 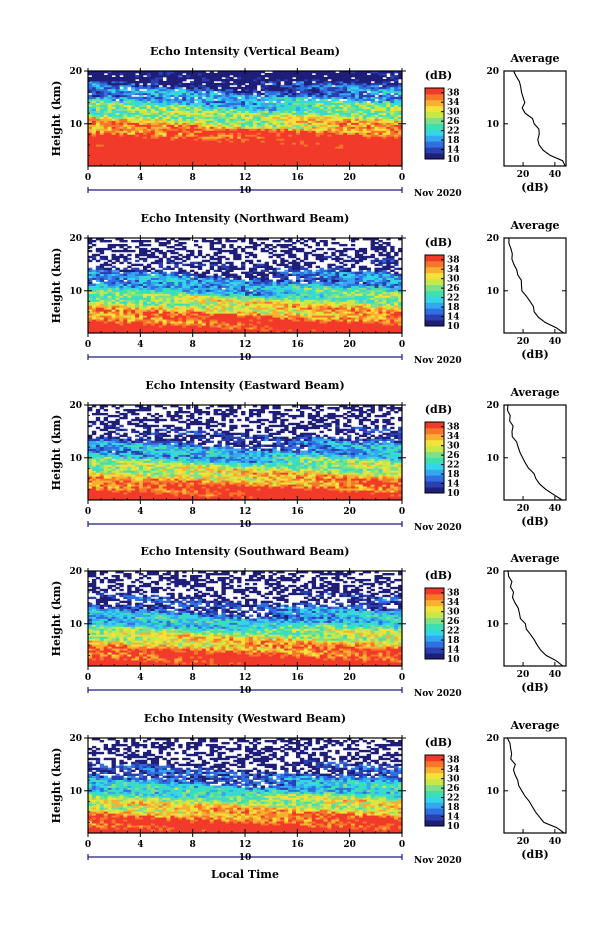 What do you see at coordinates (434, 144) in the screenshot?
I see `colorbar-swatch` at bounding box center [434, 144].